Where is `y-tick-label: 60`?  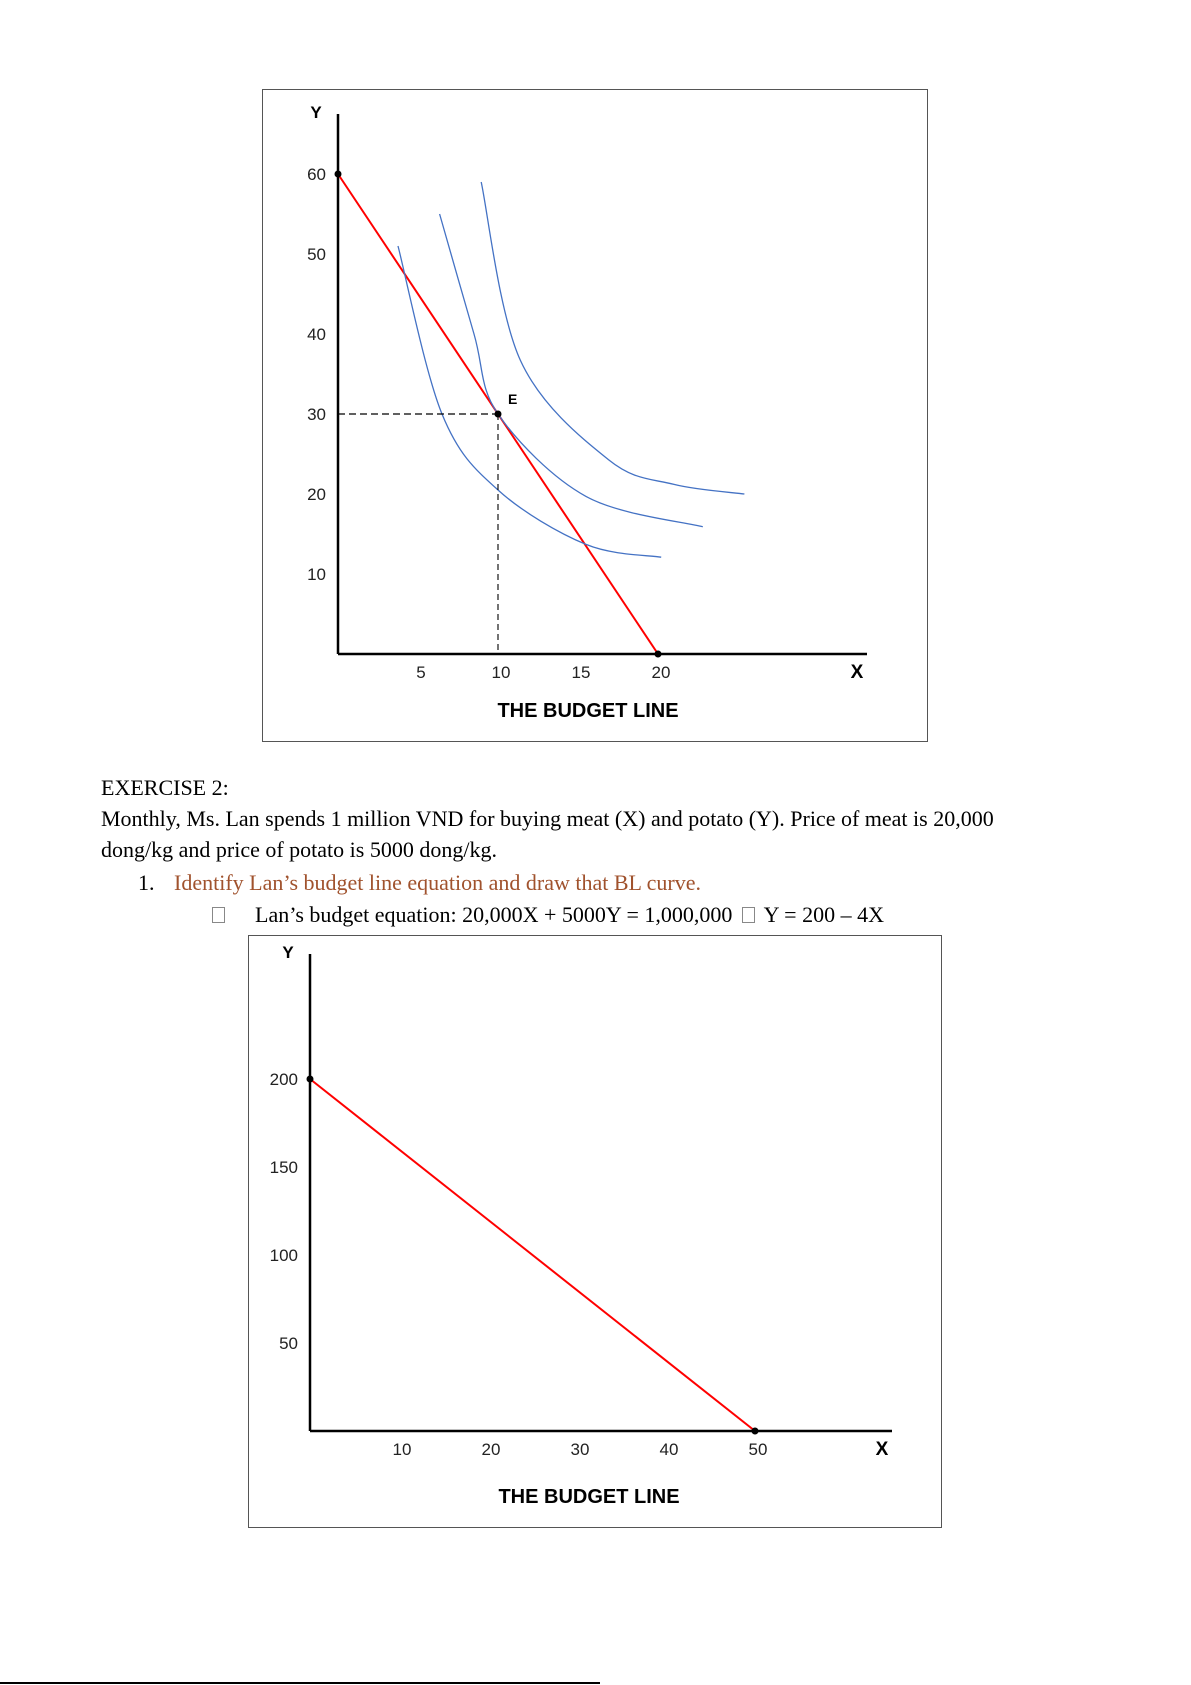
y-tick-label: 60 is located at coordinates (316, 174).